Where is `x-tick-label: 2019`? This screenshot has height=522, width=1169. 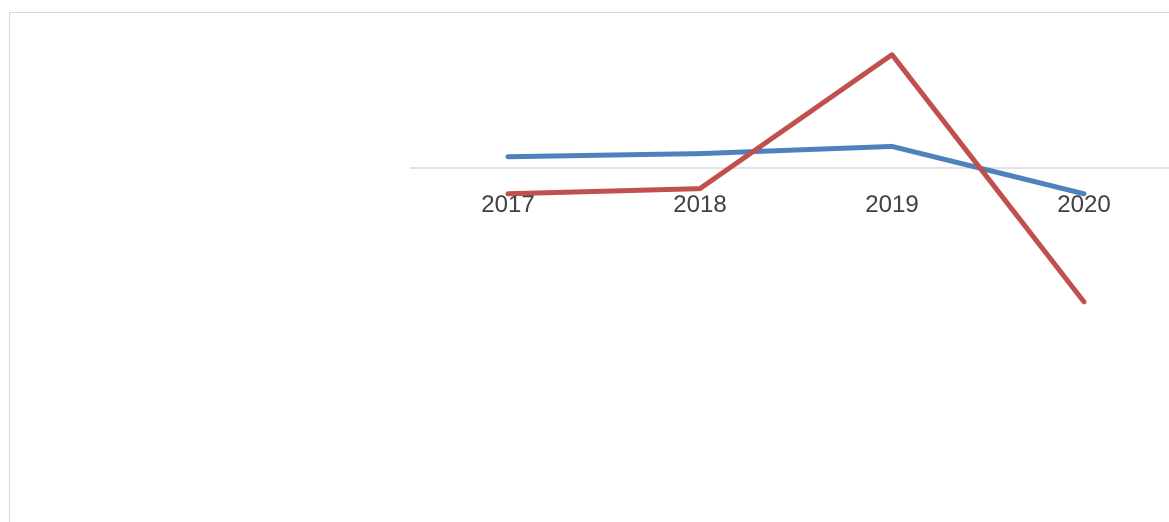 x-tick-label: 2019 is located at coordinates (891, 204).